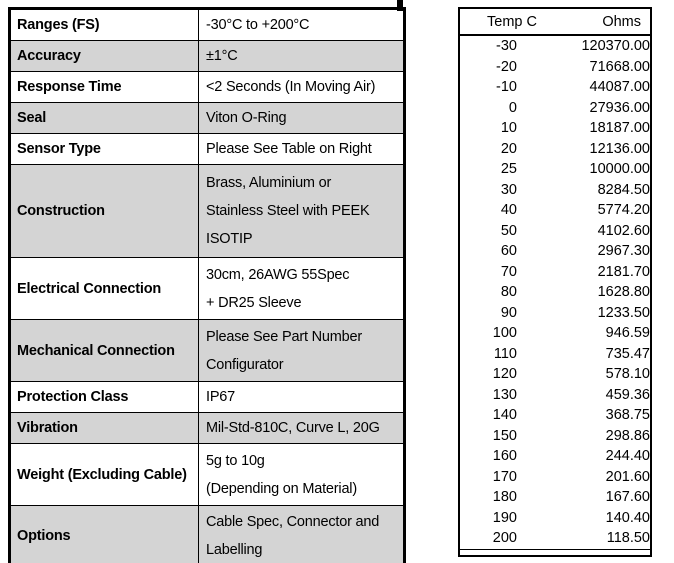 The width and height of the screenshot is (674, 563). I want to click on temp-row: 25 10000.00, so click(555, 169).